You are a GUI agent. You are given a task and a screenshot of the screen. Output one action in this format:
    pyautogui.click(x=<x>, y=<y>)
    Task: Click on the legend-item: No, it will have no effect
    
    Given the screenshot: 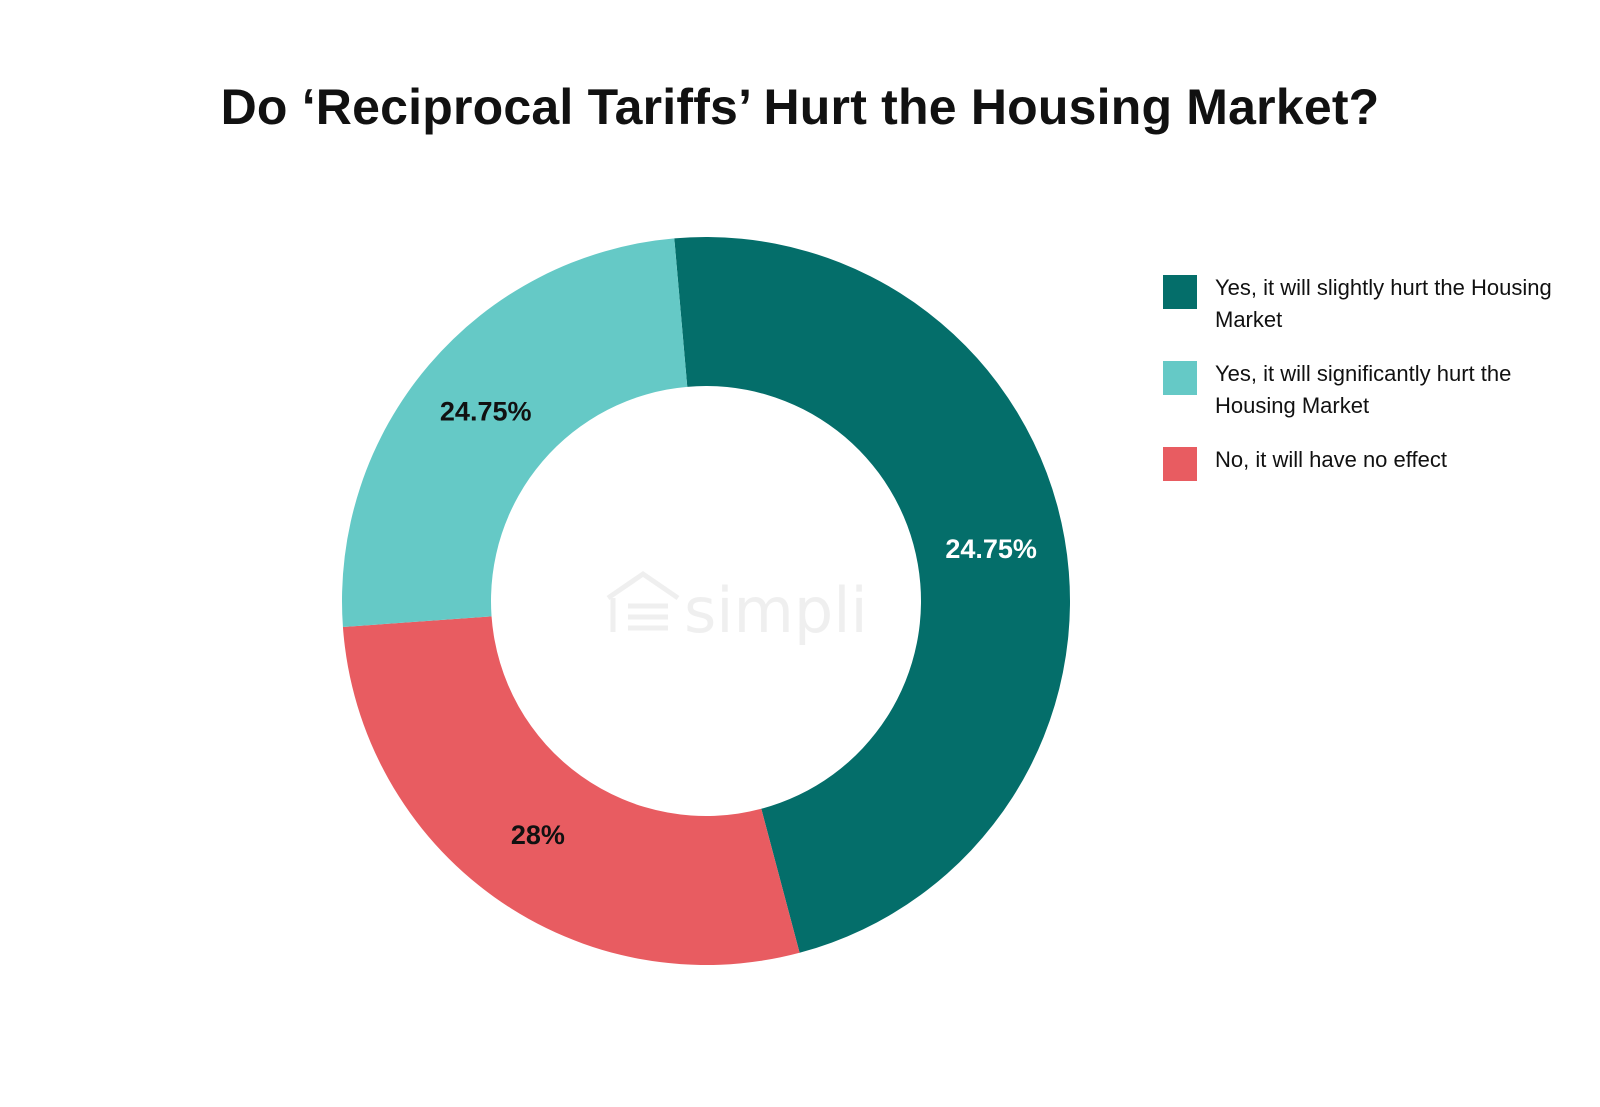 What is the action you would take?
    pyautogui.click(x=1373, y=462)
    